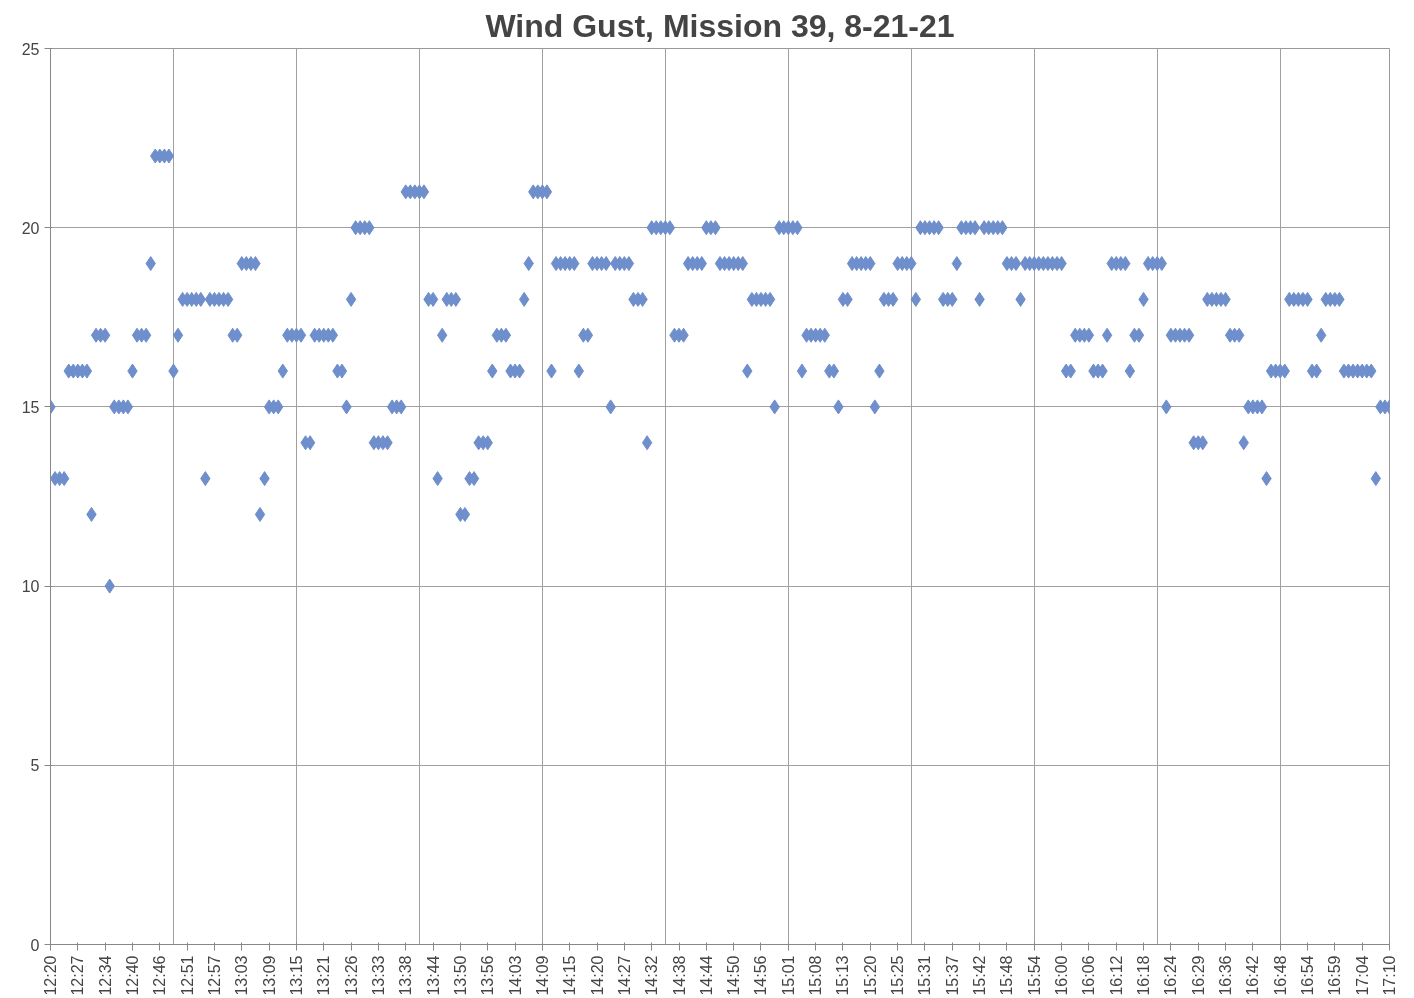 The image size is (1414, 998). Describe the element at coordinates (30, 228) in the screenshot. I see `y-tick-label: 20` at that location.